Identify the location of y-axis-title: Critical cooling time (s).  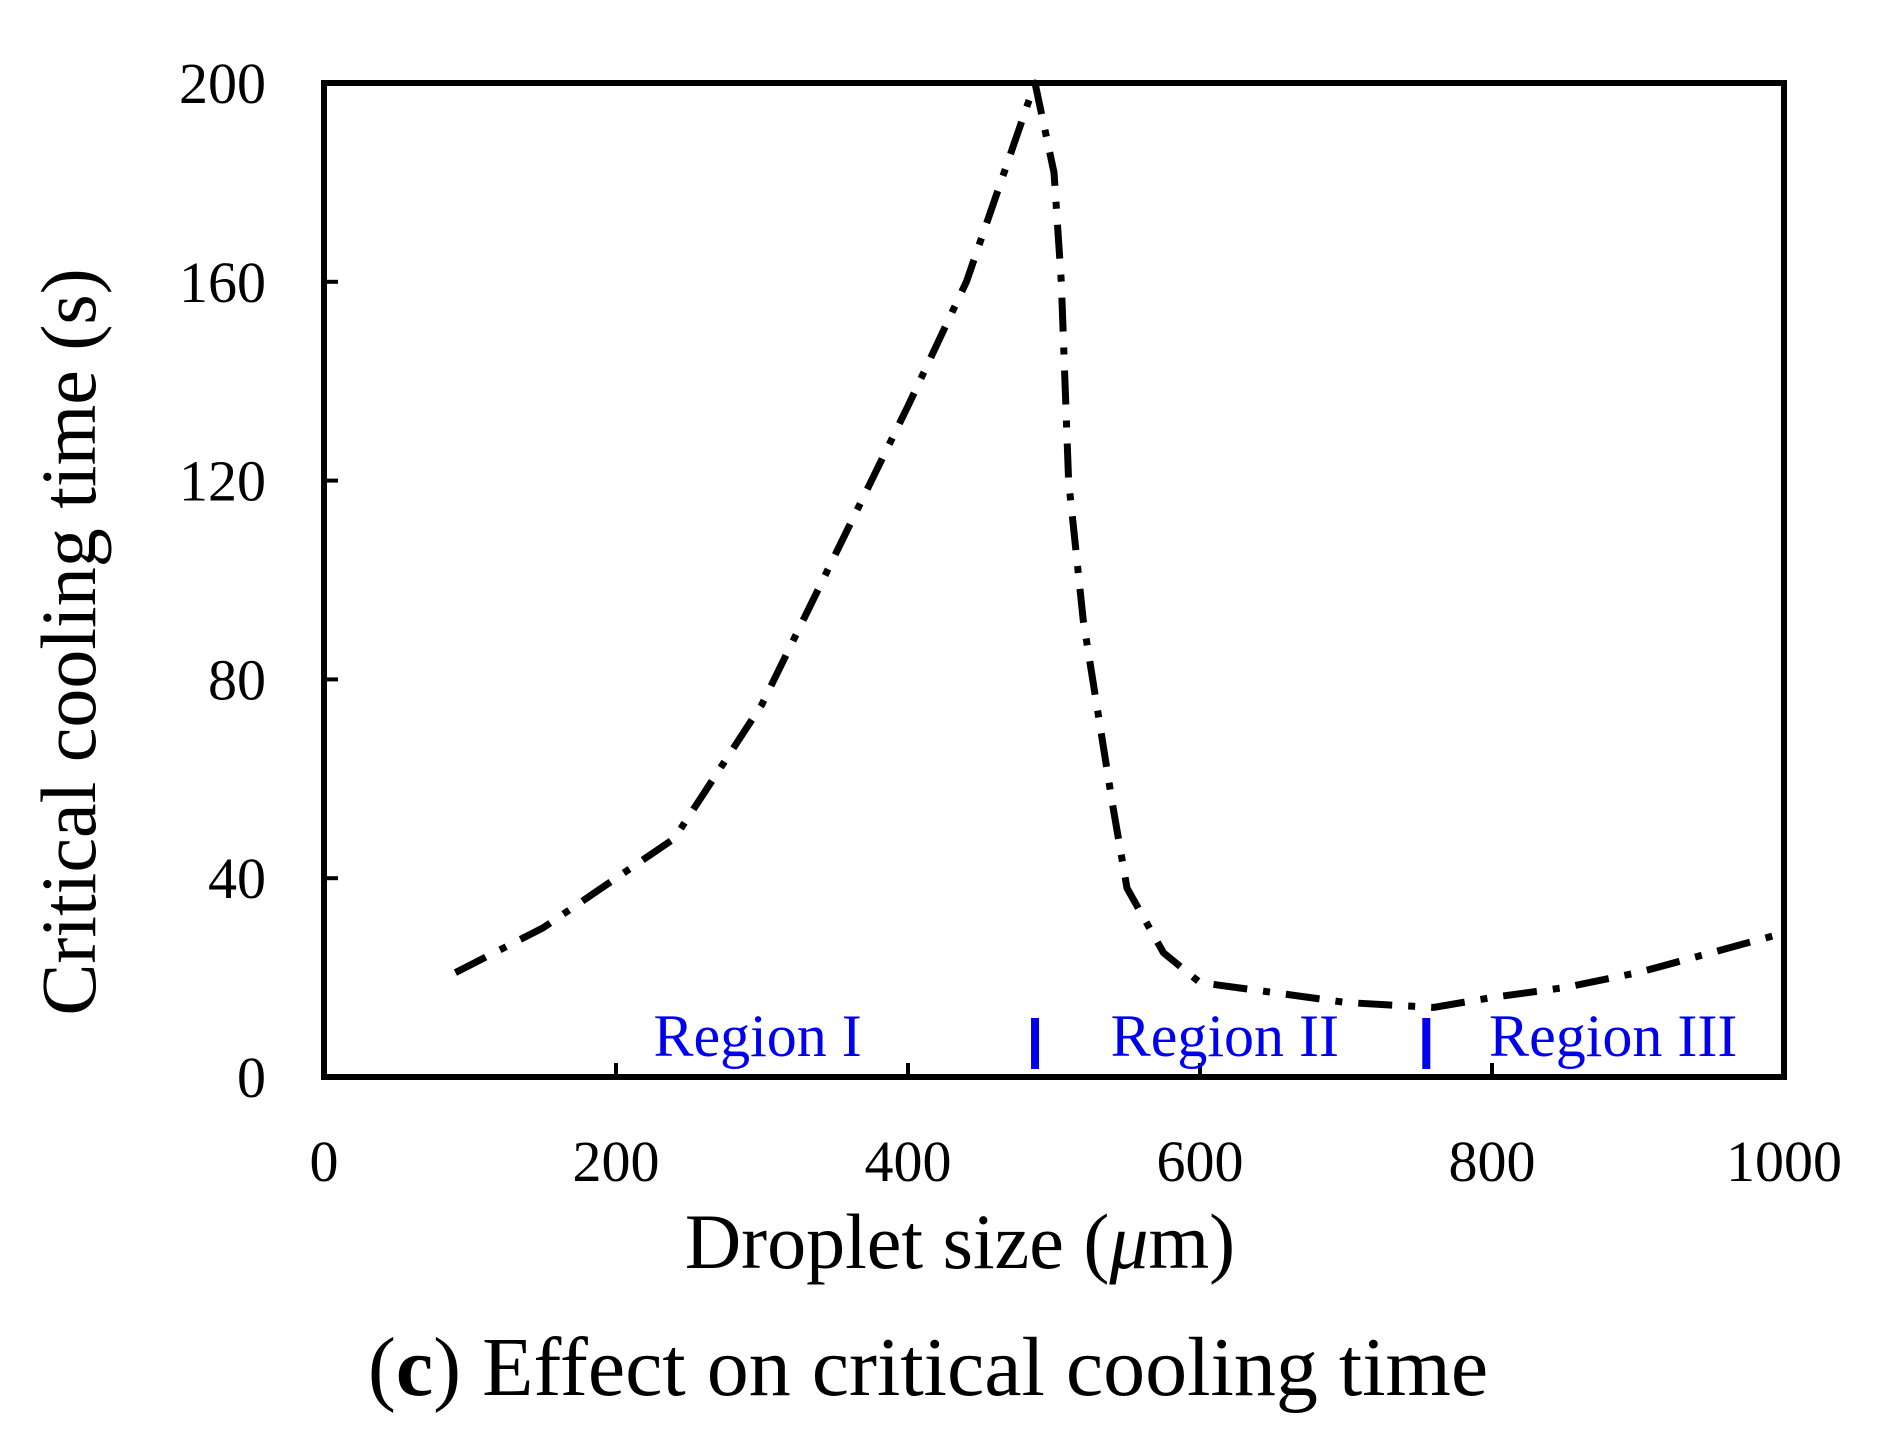
(68, 641).